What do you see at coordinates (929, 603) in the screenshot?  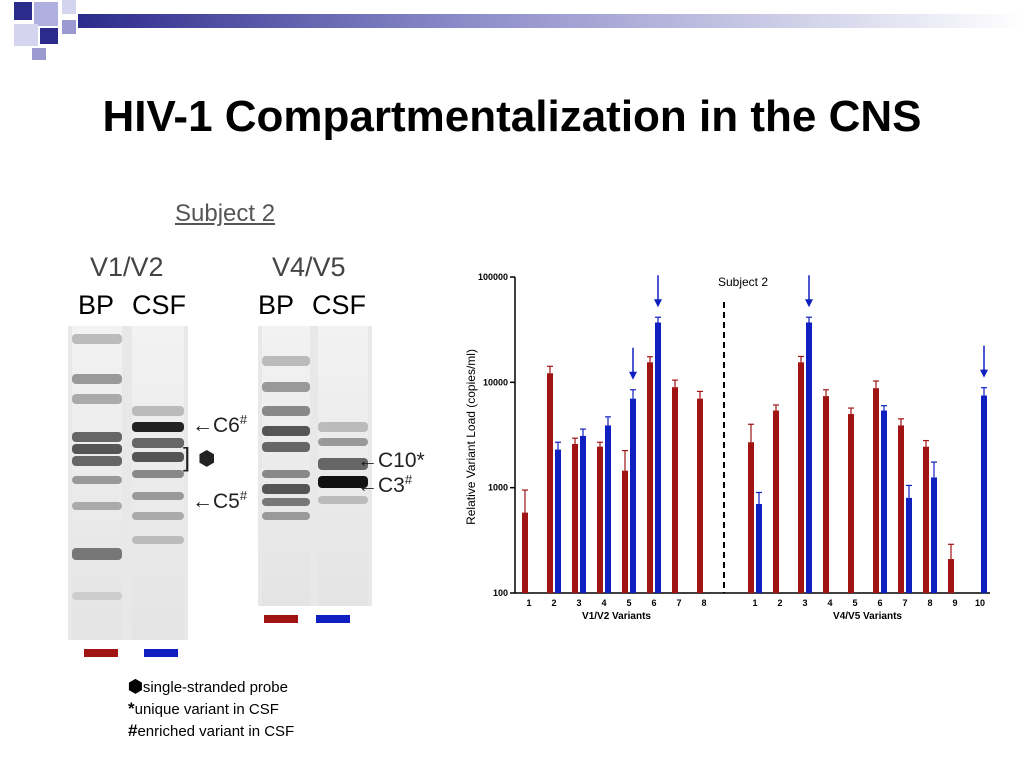 I see `x-tick-label-g2-8: 8` at bounding box center [929, 603].